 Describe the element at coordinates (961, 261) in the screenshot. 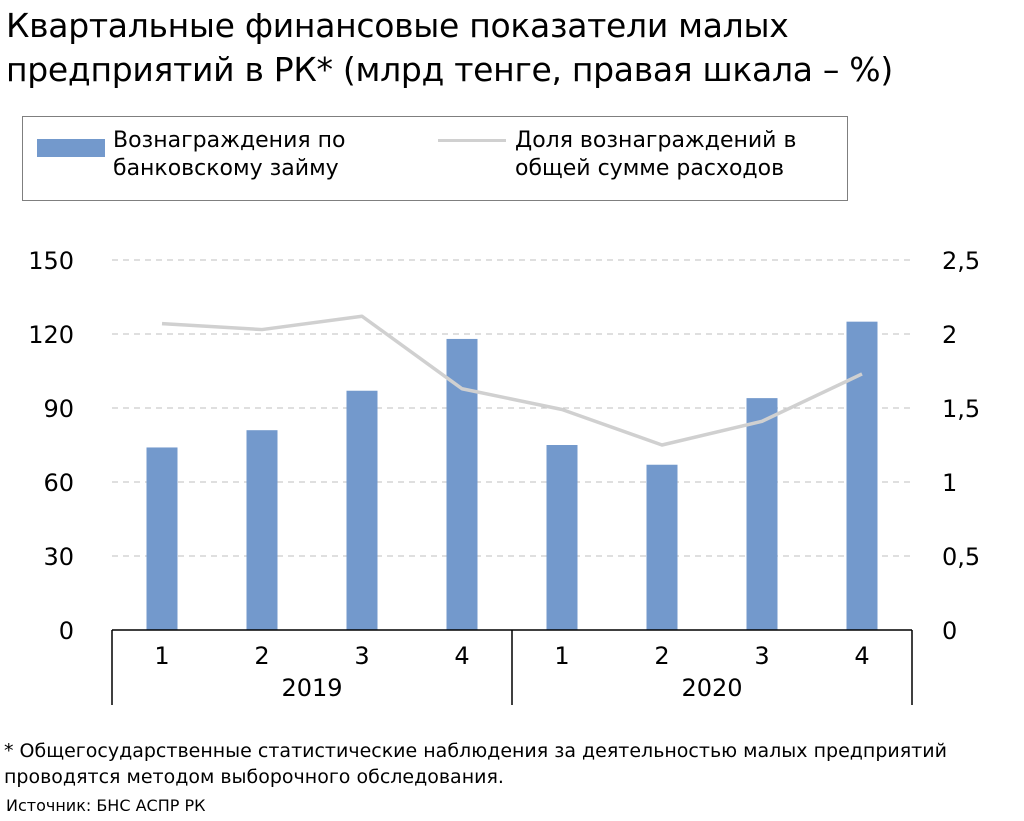

I see `y2-tick-label: 2,5` at that location.